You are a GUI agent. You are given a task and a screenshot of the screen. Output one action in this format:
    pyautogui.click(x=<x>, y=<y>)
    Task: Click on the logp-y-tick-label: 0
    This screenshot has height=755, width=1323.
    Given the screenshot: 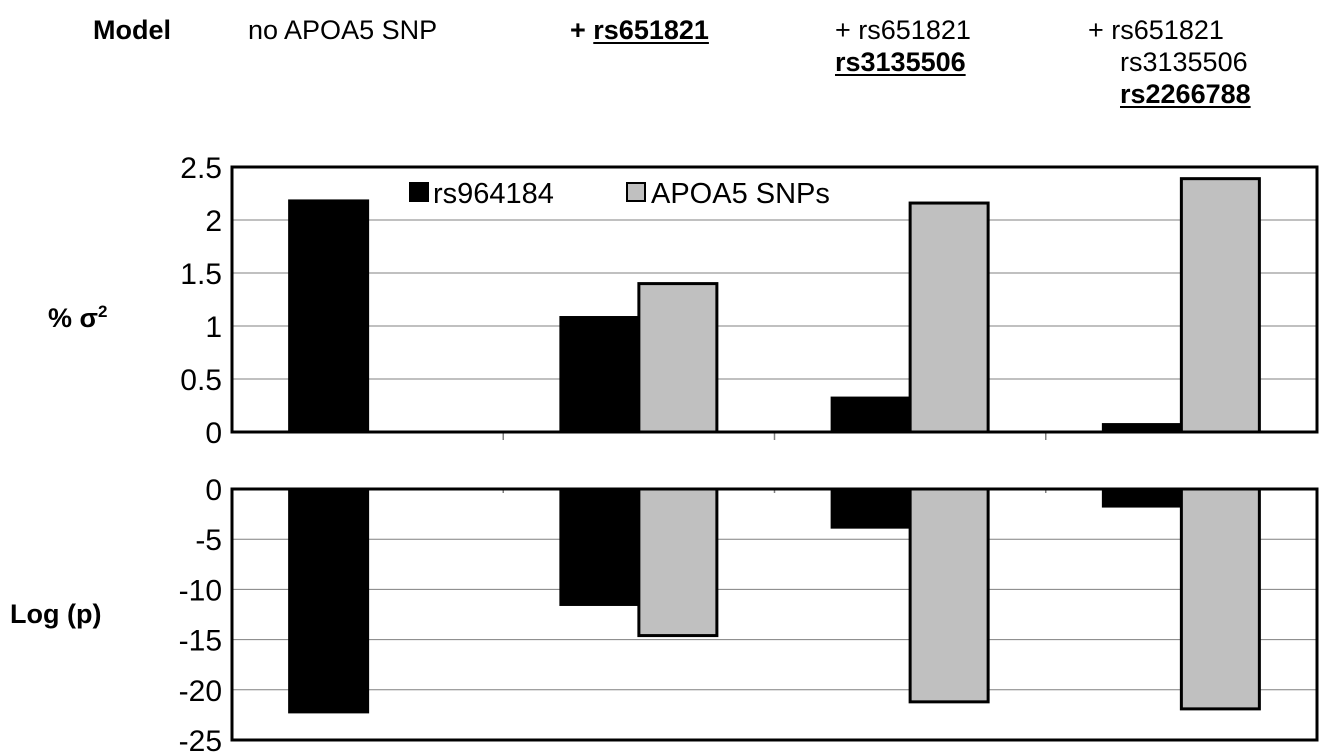 What is the action you would take?
    pyautogui.click(x=213, y=490)
    